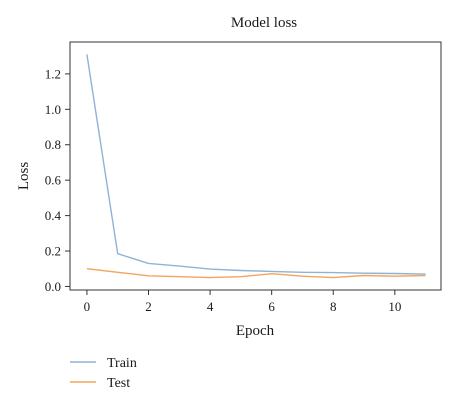 The image size is (474, 404). What do you see at coordinates (24, 176) in the screenshot?
I see `y-axis-label: Loss` at bounding box center [24, 176].